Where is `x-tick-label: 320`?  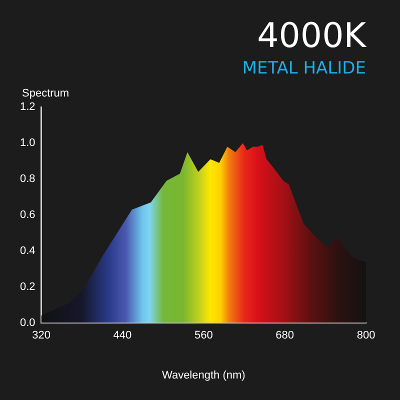
x-tick-label: 320 is located at coordinates (41, 335).